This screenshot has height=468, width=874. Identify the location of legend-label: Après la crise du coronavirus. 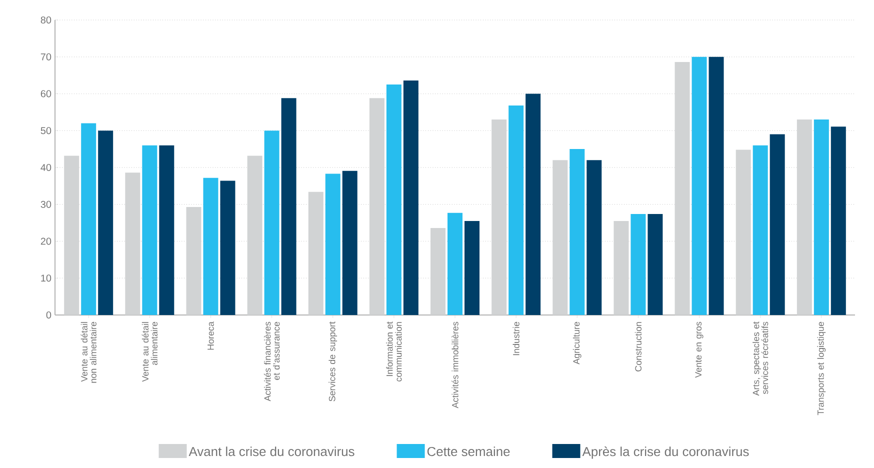
(665, 452).